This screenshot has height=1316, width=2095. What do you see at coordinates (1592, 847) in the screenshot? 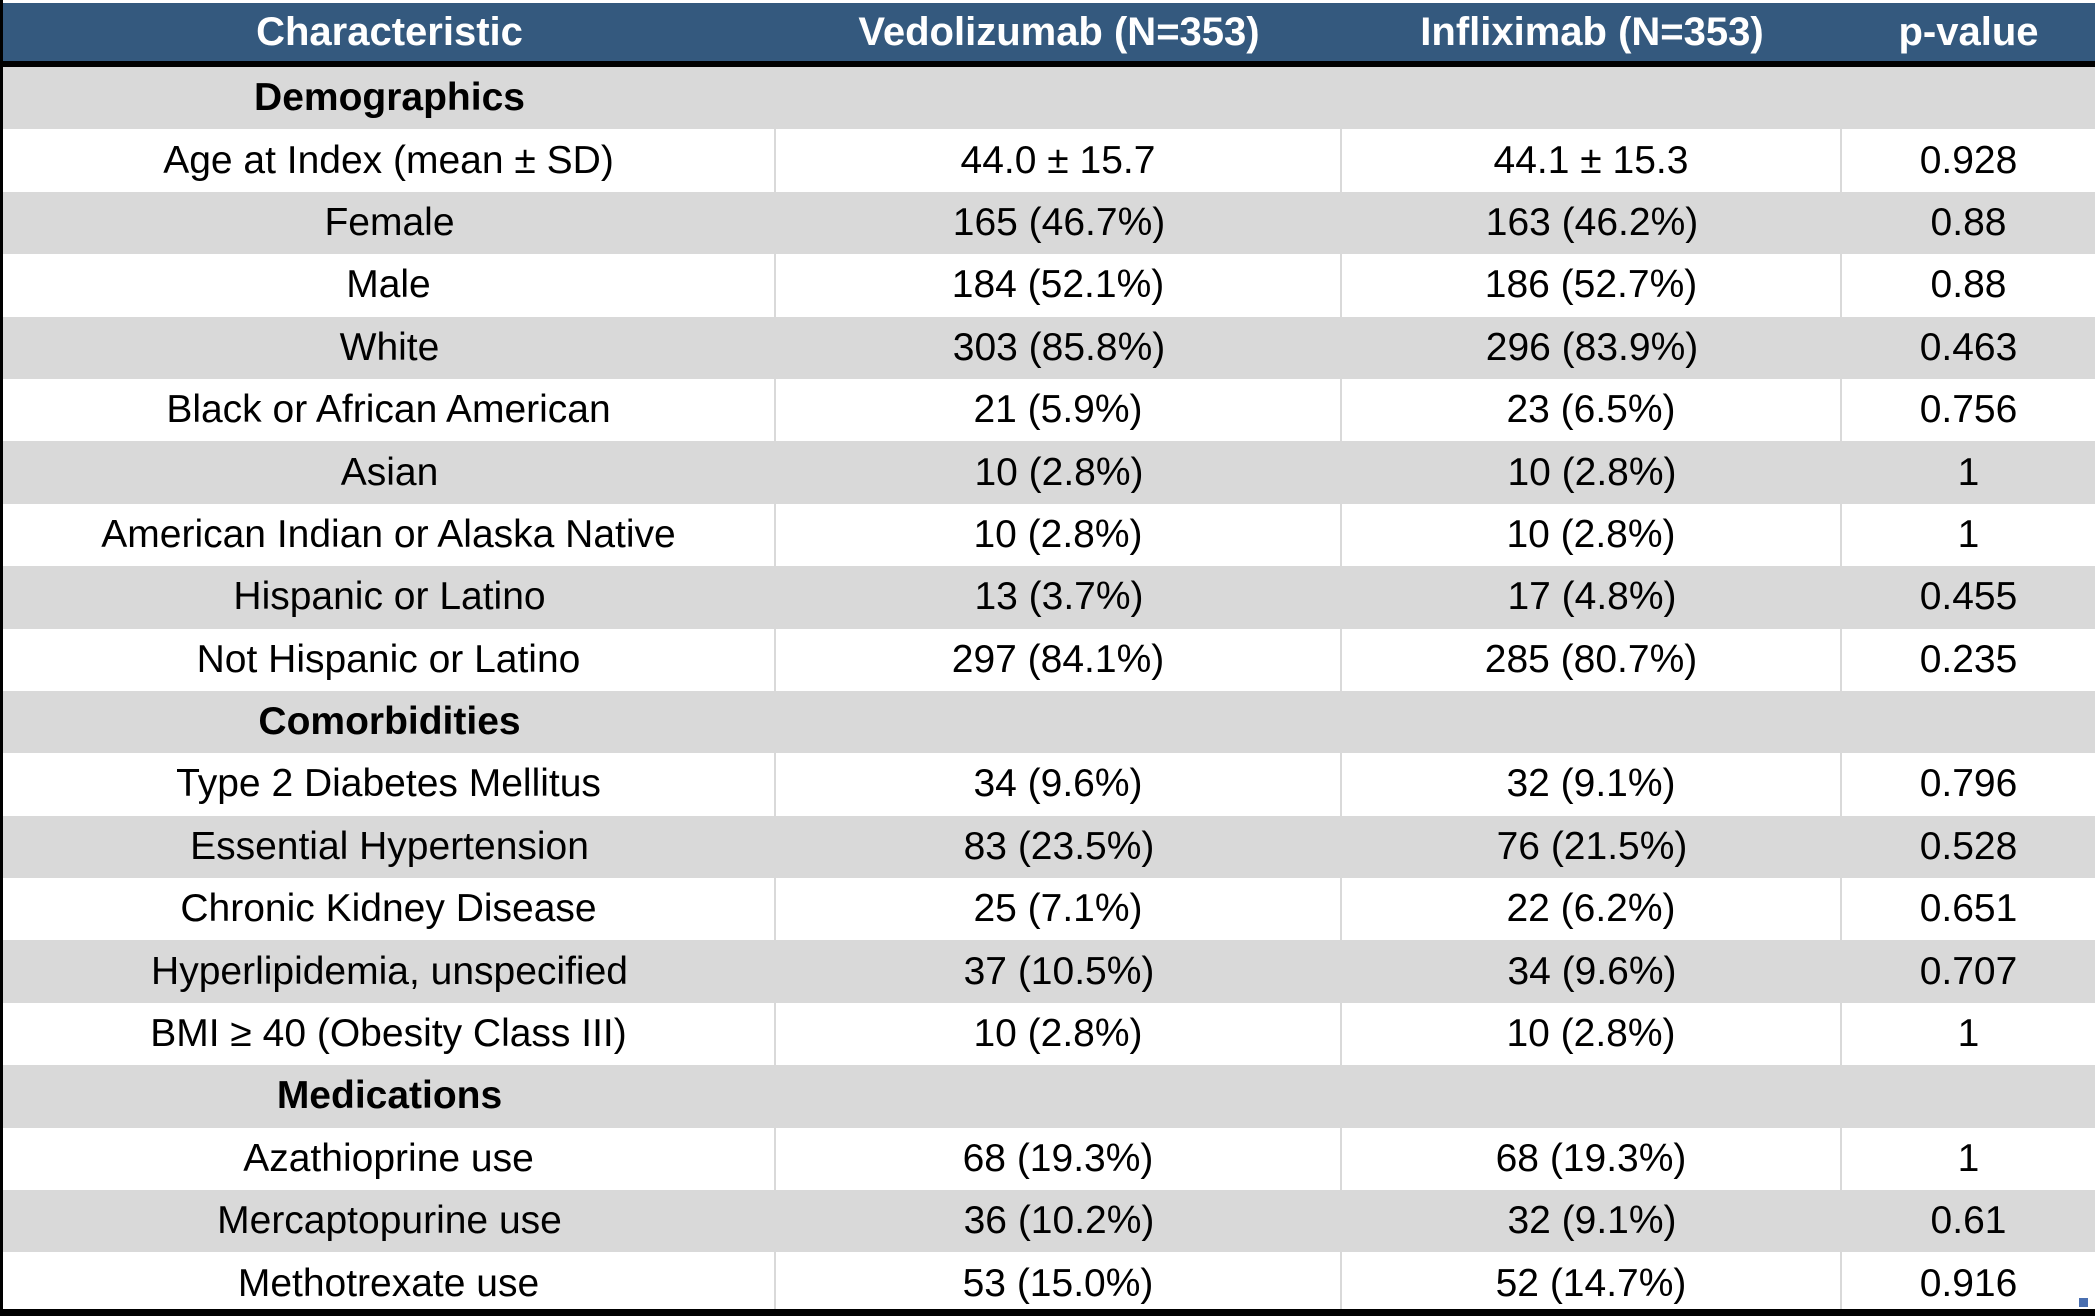
I see `cell-infliximab: 76 (21.5%)` at bounding box center [1592, 847].